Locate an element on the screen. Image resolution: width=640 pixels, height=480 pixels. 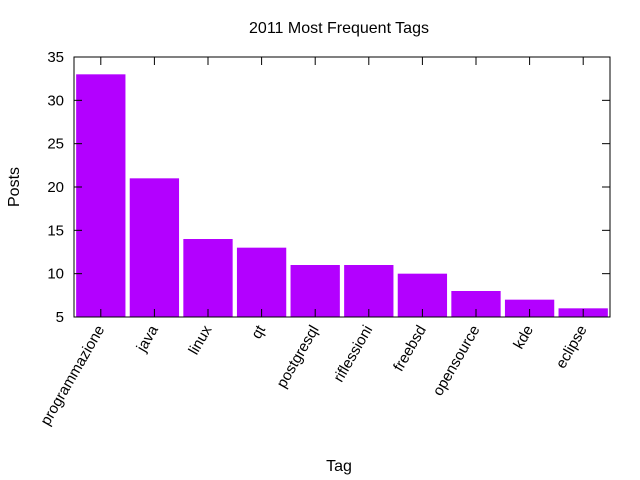
chart-title: 2011 Most Frequent Tags is located at coordinates (339, 28).